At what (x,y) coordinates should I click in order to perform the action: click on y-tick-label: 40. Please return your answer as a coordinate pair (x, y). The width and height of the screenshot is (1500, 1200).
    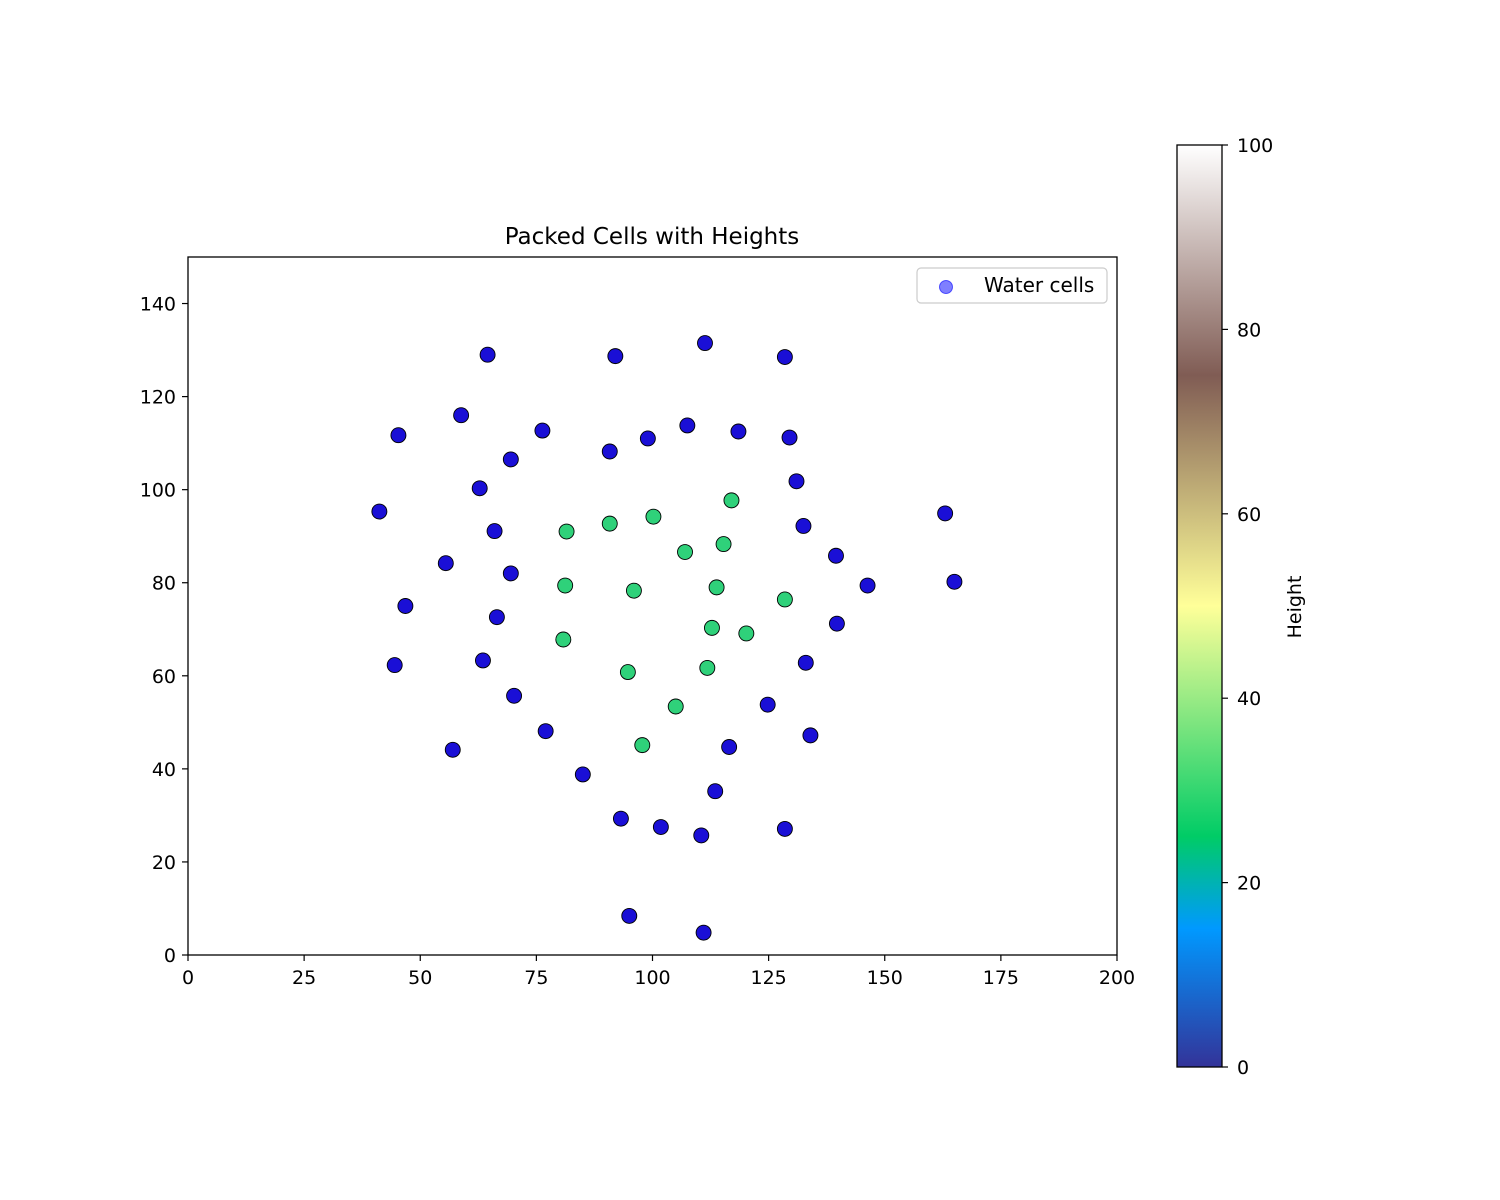
    Looking at the image, I should click on (164, 770).